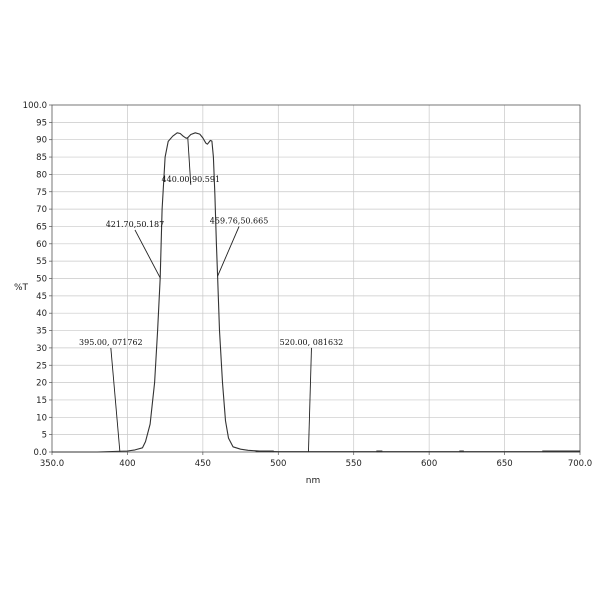 The width and height of the screenshot is (600, 600). What do you see at coordinates (41, 418) in the screenshot?
I see `y-tick-label: 10` at bounding box center [41, 418].